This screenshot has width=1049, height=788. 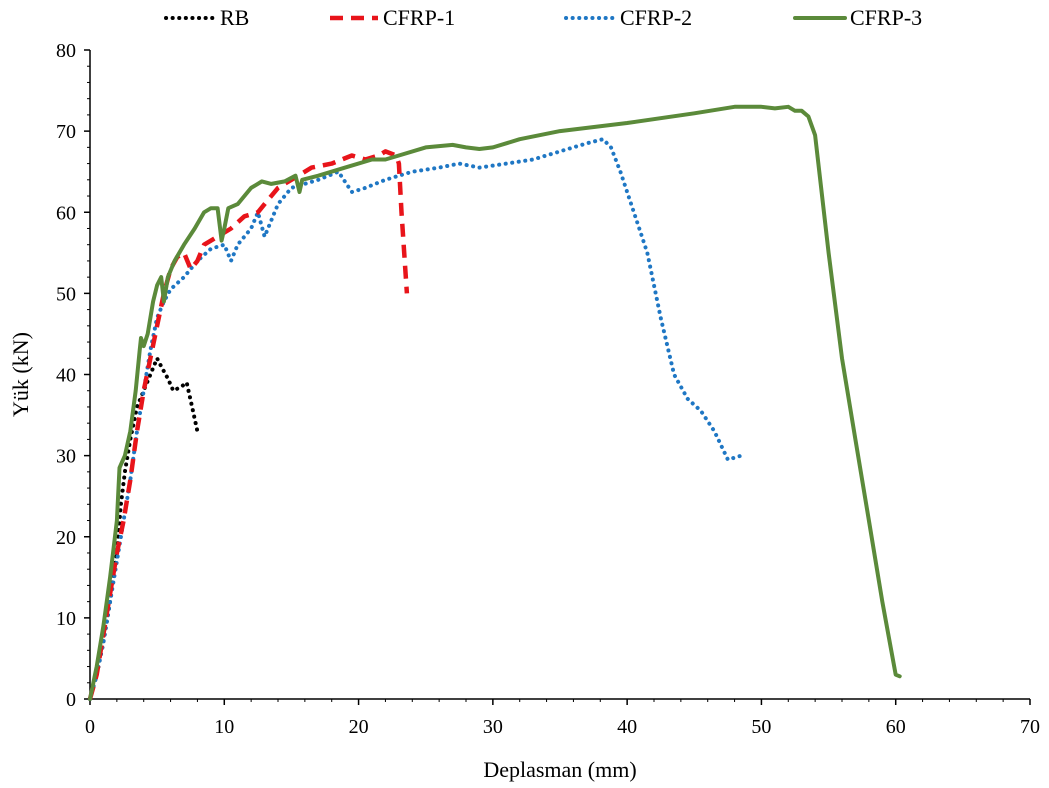 I want to click on y-tick-label: 20, so click(x=66, y=538).